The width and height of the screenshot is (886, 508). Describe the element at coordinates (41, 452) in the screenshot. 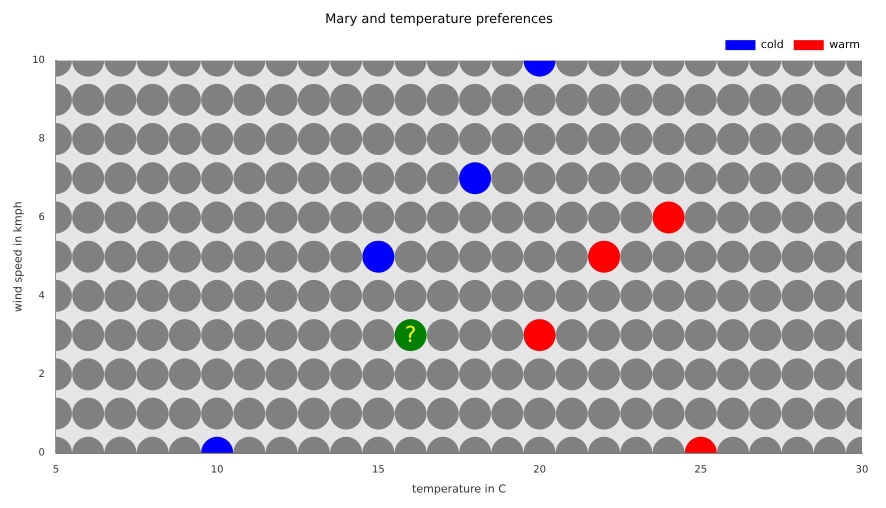

I see `y-tick-label: 0` at that location.